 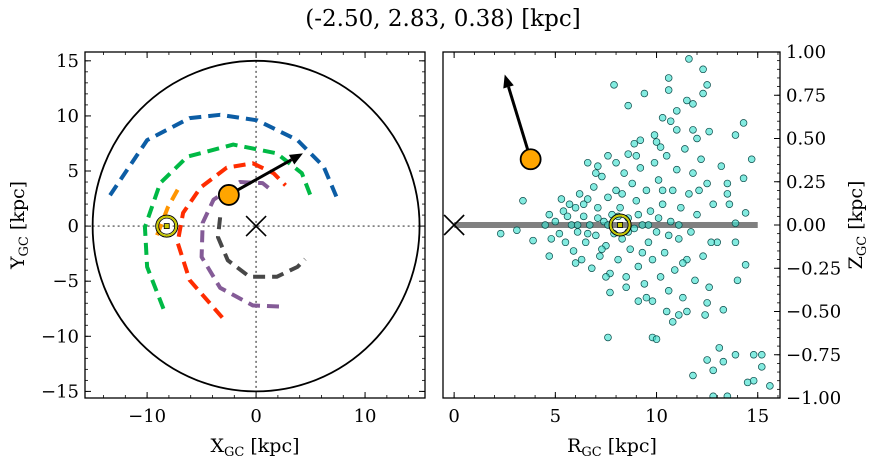 I want to click on left-y-tick-label: 0, so click(x=73, y=226).